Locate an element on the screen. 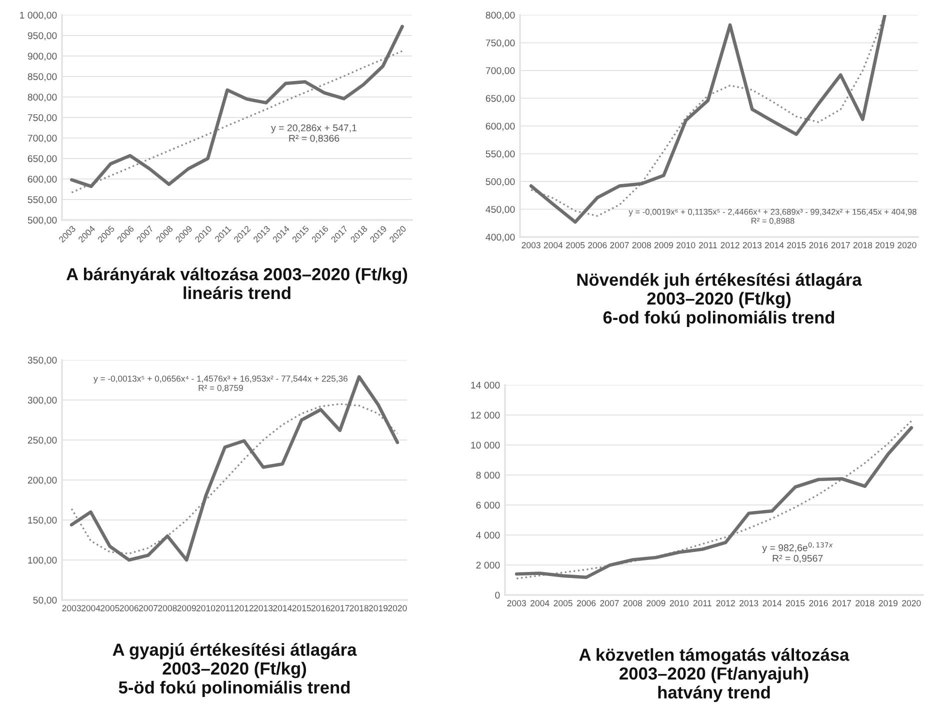 This screenshot has height=725, width=930. y-tick-label: 12 000 is located at coordinates (485, 415).